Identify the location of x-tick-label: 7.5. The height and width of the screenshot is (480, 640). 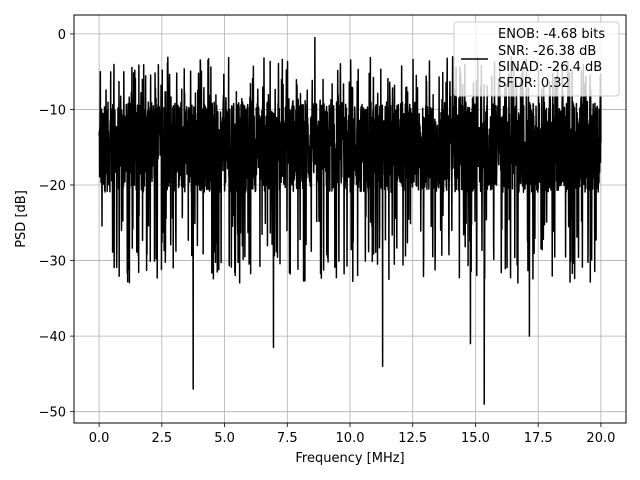
(287, 438).